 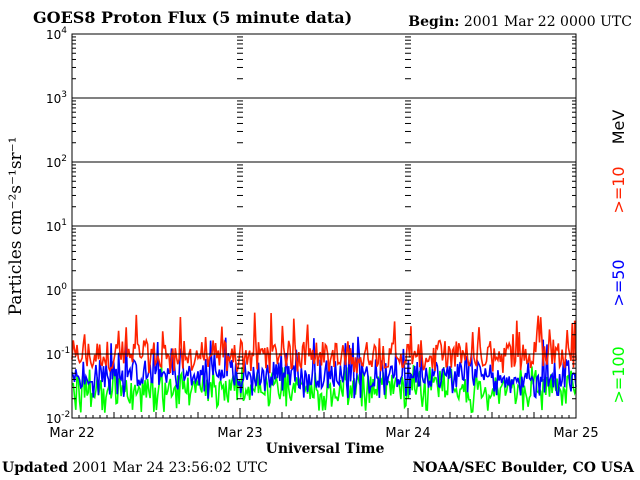 I want to click on updated-time: Updated 2001 Mar 24 23:56:02 UTC, so click(x=135, y=468).